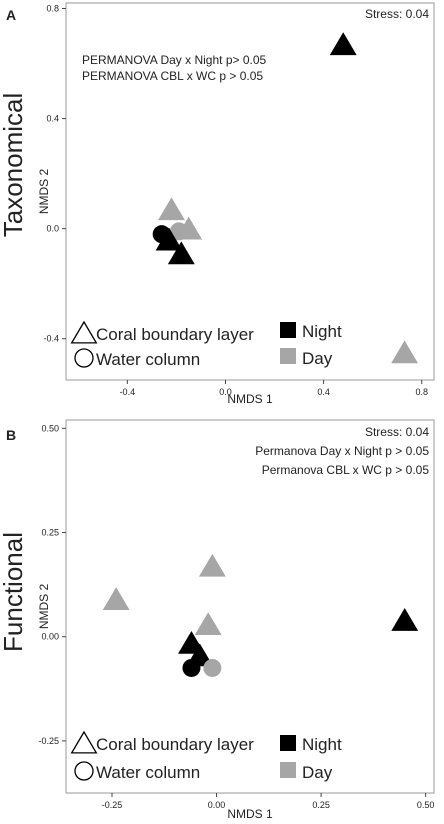  I want to click on permanova-annotation: PERMANOVA CBL x WC p > 0.05, so click(172, 76).